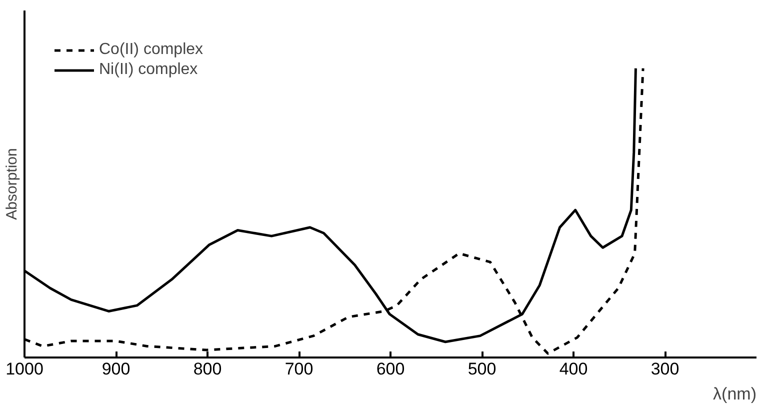  What do you see at coordinates (390, 369) in the screenshot?
I see `x-tick-label: 600` at bounding box center [390, 369].